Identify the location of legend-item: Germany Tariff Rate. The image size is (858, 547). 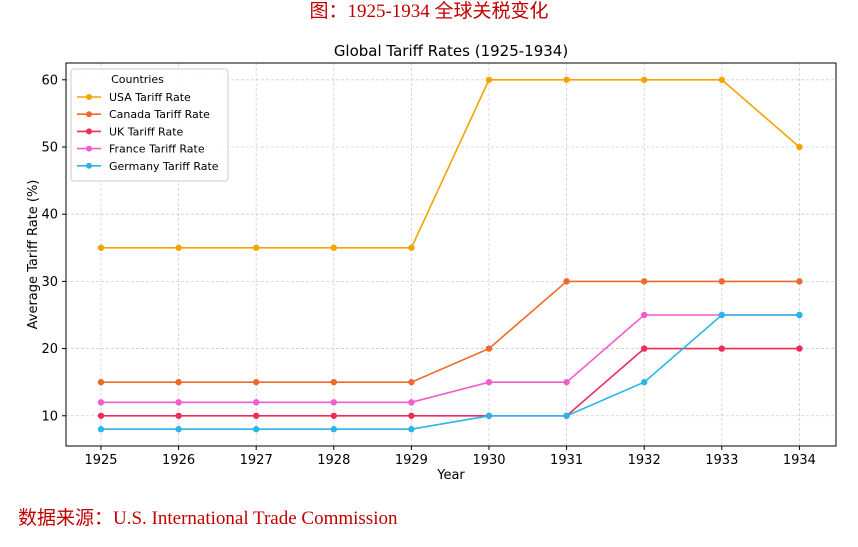
(148, 166).